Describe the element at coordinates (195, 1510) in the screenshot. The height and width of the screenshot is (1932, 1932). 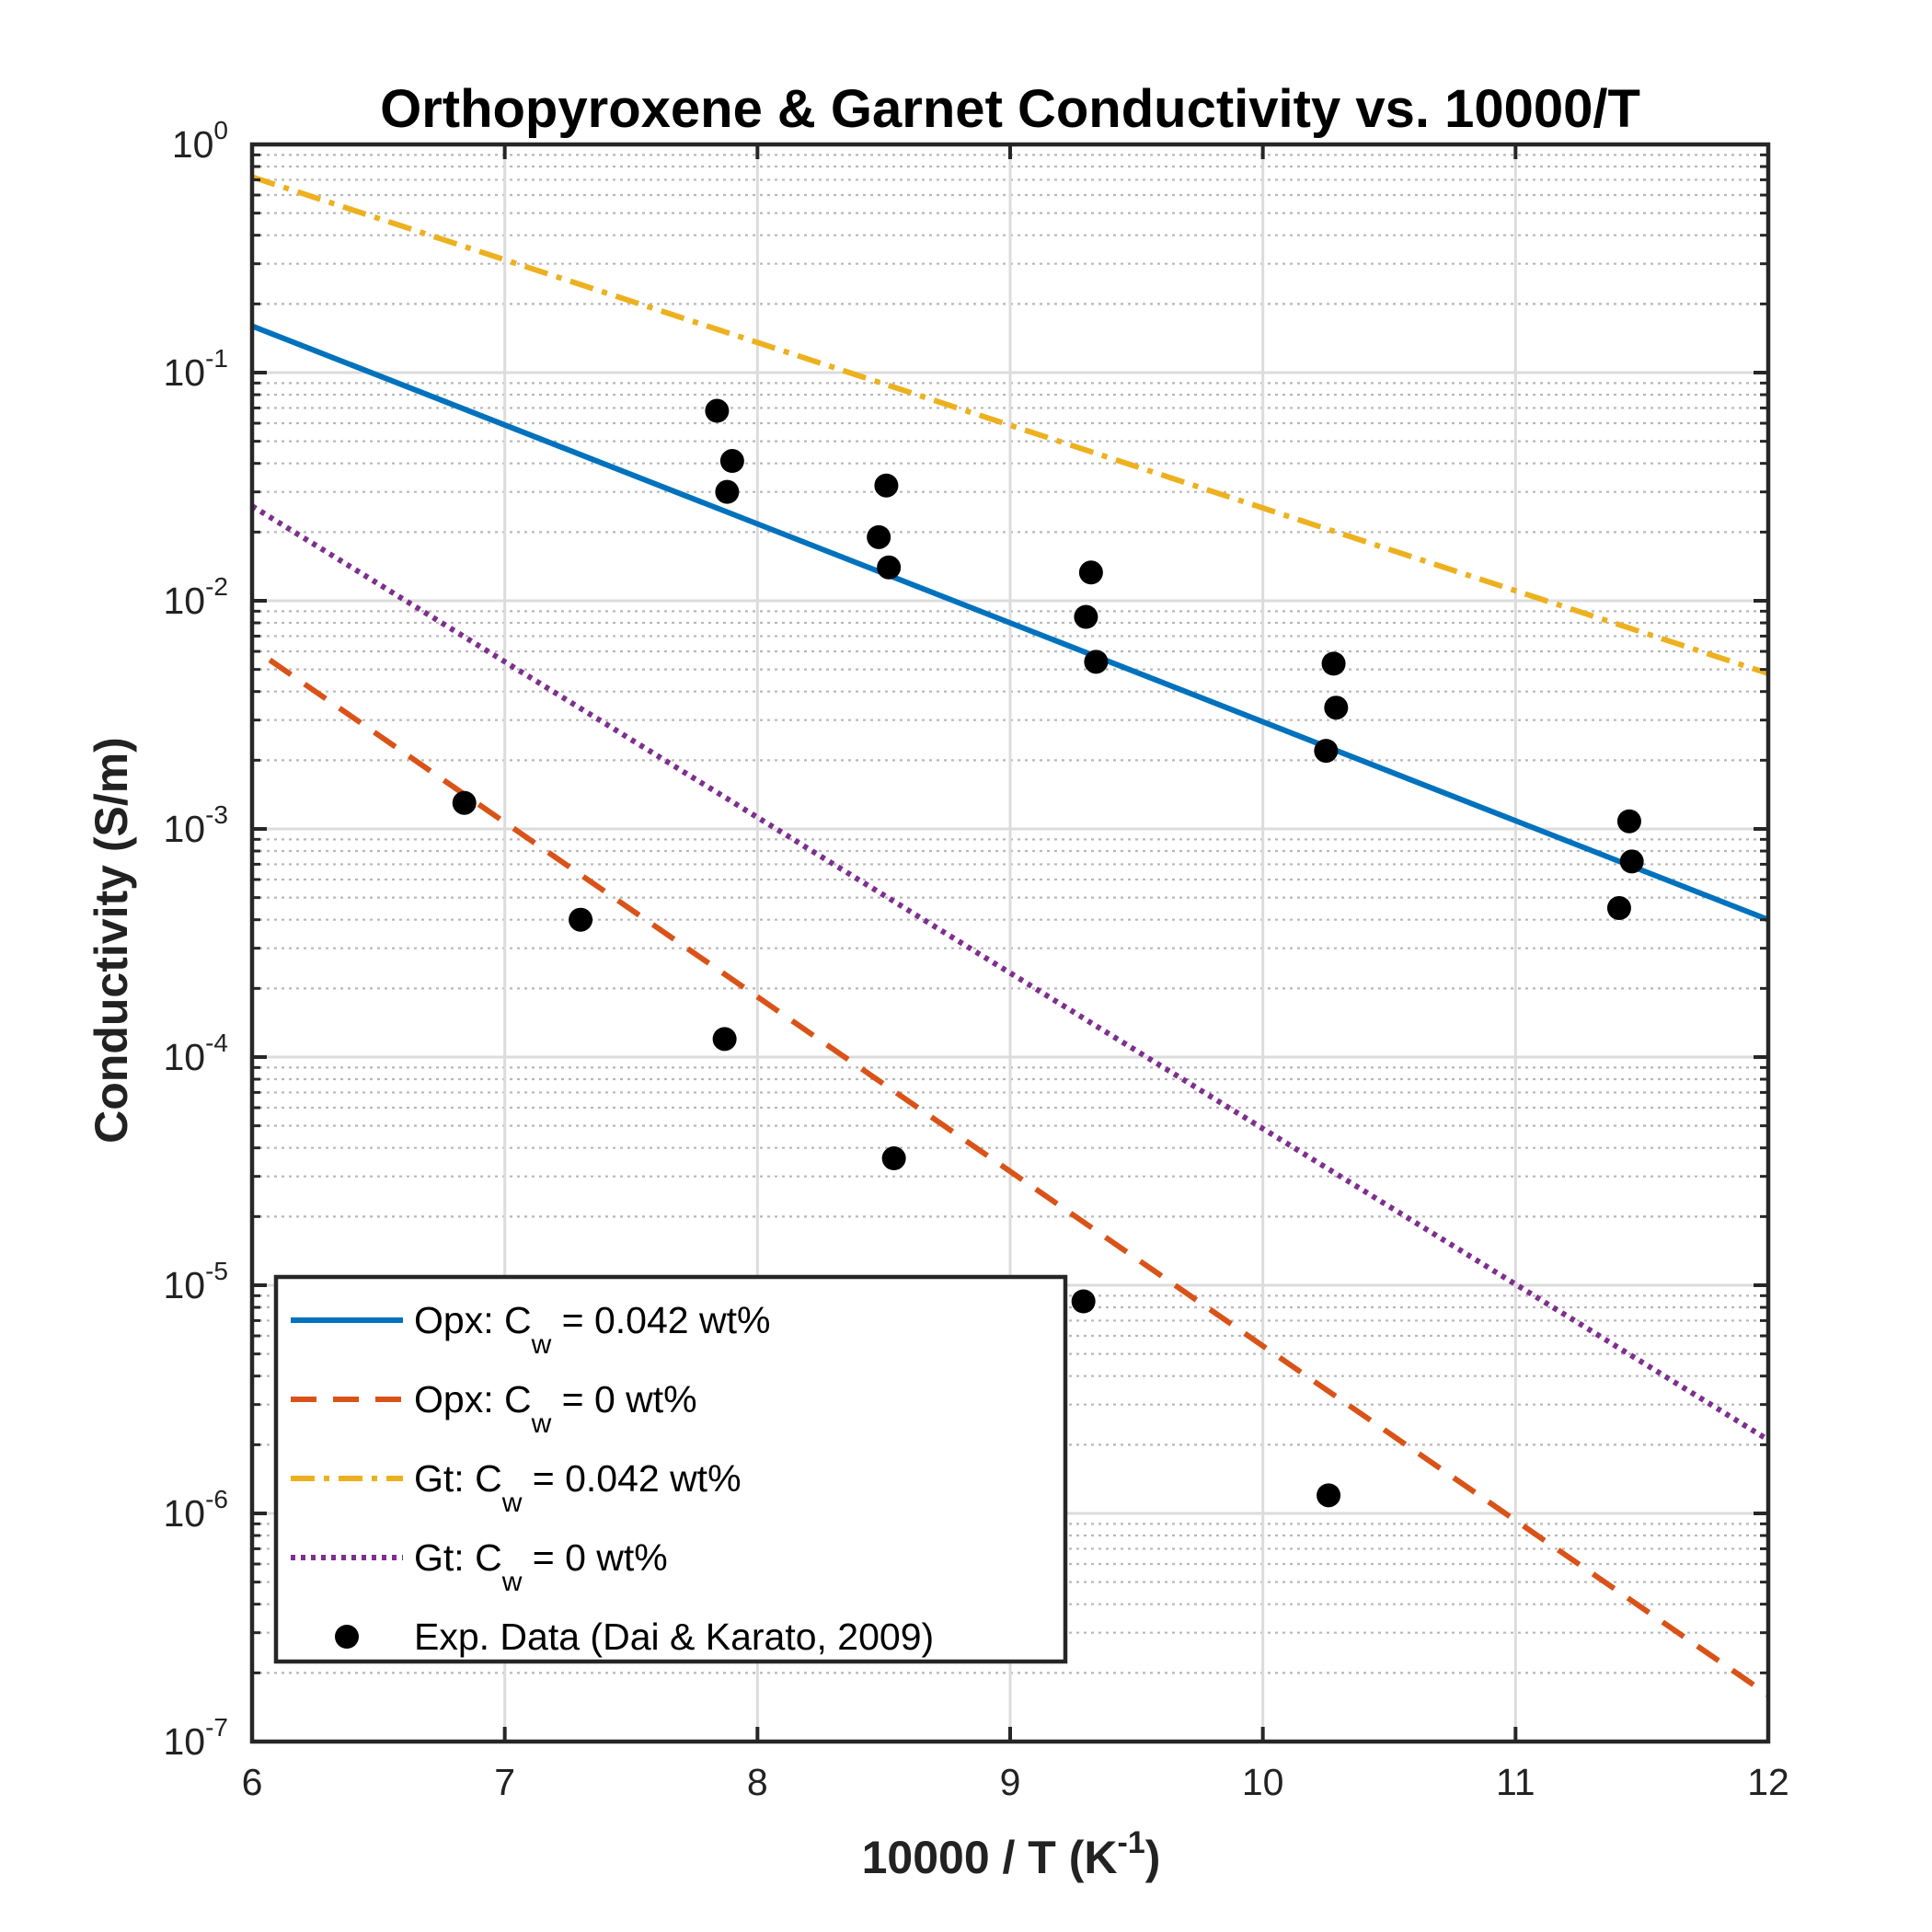
I see `y-tick-label: 10⁻⁶` at that location.